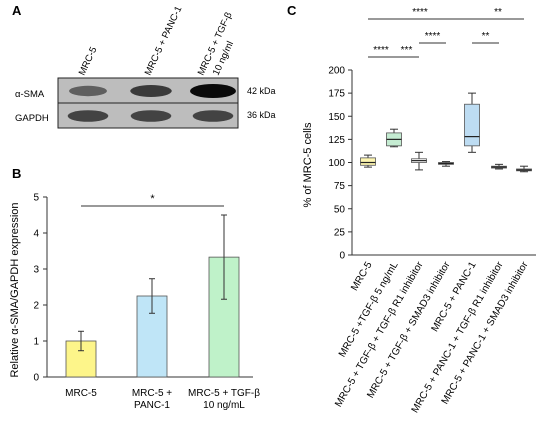 Image resolution: width=550 pixels, height=423 pixels. What do you see at coordinates (224, 393) in the screenshot?
I see `b-x-tick-label: MRC-5 + TGF-β` at bounding box center [224, 393].